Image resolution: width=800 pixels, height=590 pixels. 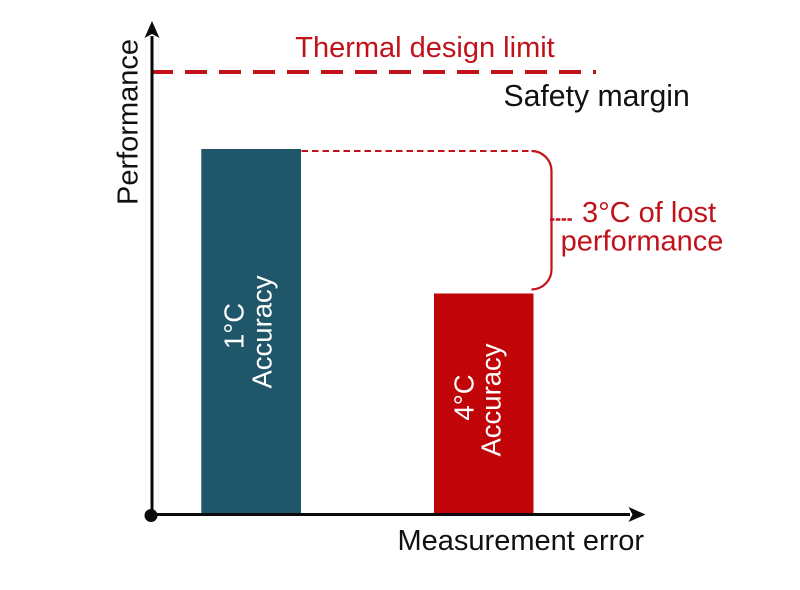 What do you see at coordinates (649, 213) in the screenshot?
I see `svg-text: 3°C of lost` at bounding box center [649, 213].